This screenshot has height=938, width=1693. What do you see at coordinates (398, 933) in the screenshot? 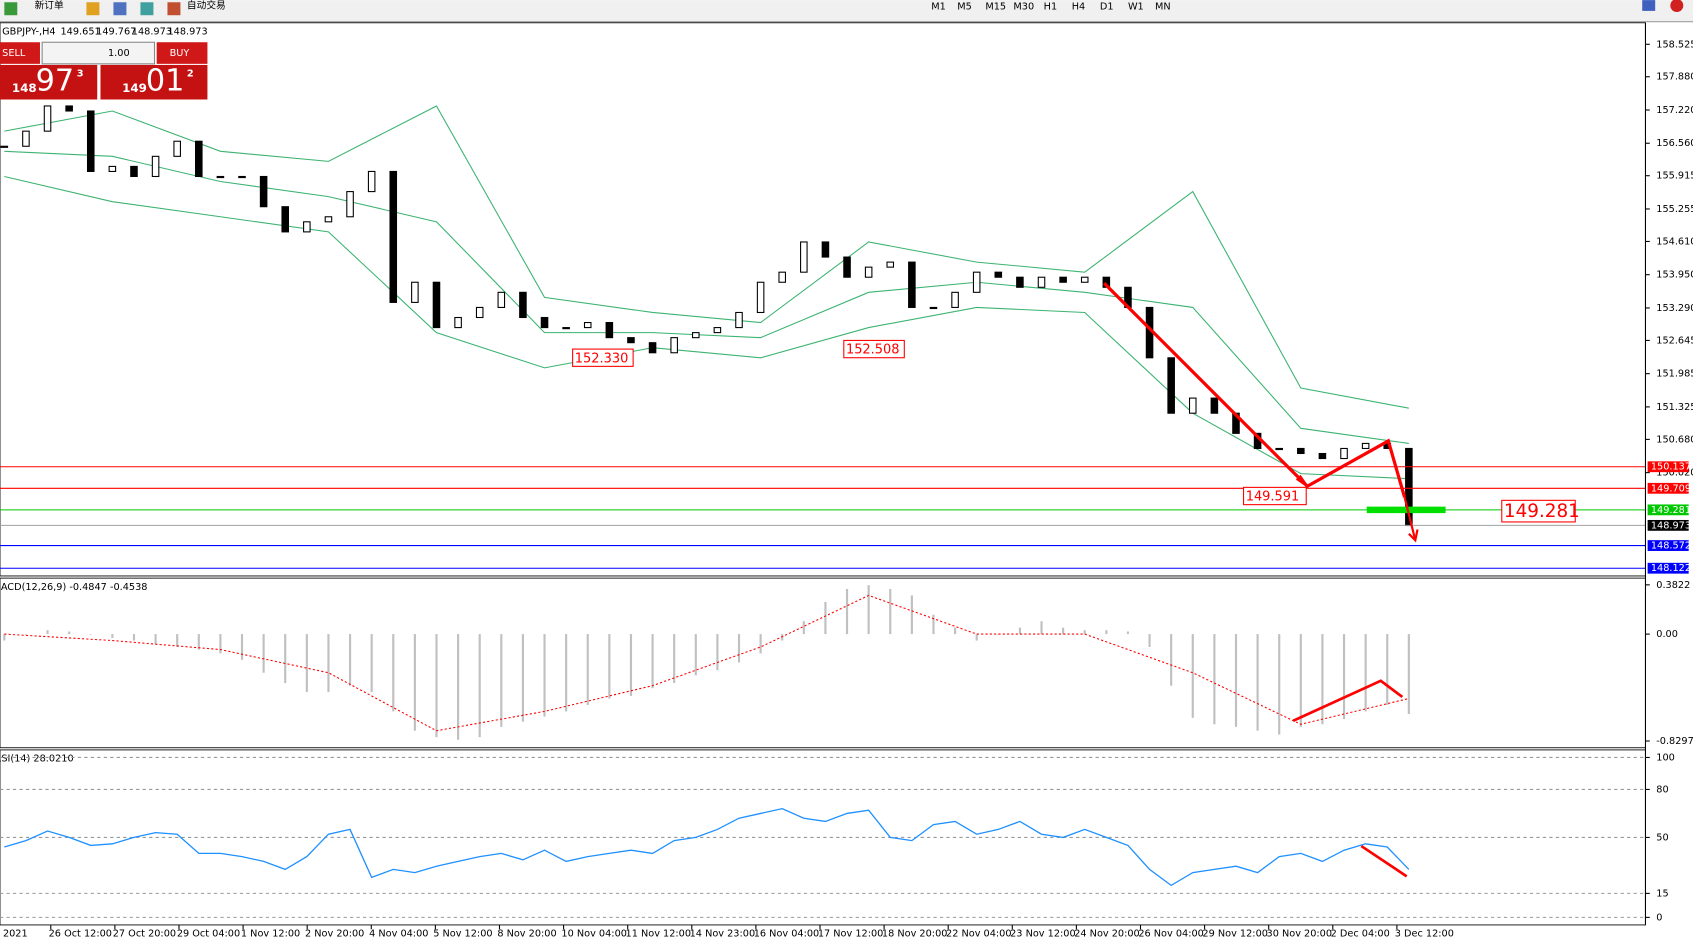
I see `x-tick-label: 4 Nov 04:00` at bounding box center [398, 933].